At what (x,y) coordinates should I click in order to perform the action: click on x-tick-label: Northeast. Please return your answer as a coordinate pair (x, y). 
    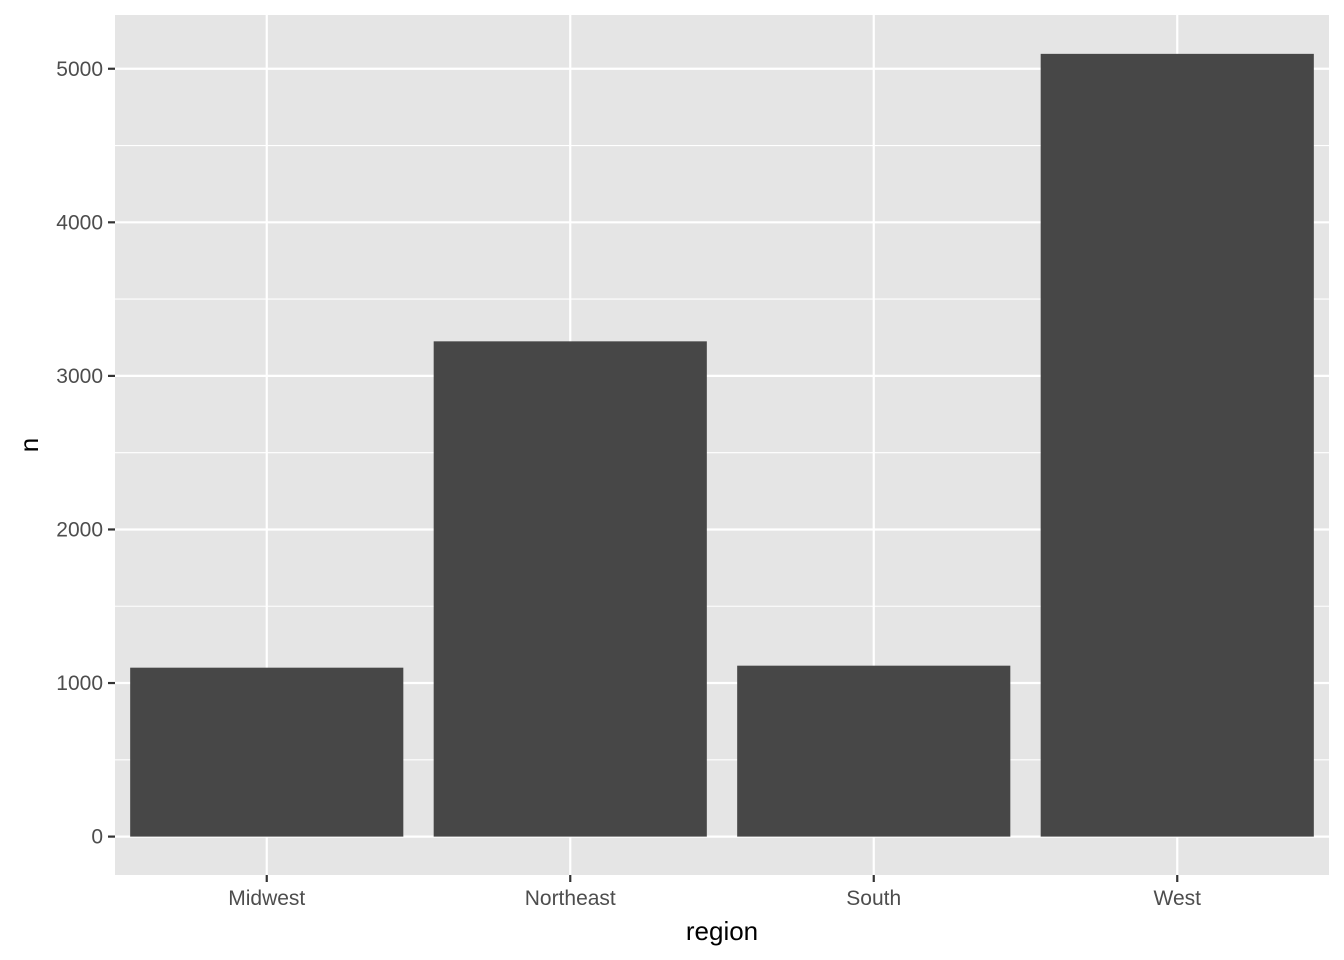
    Looking at the image, I should click on (570, 898).